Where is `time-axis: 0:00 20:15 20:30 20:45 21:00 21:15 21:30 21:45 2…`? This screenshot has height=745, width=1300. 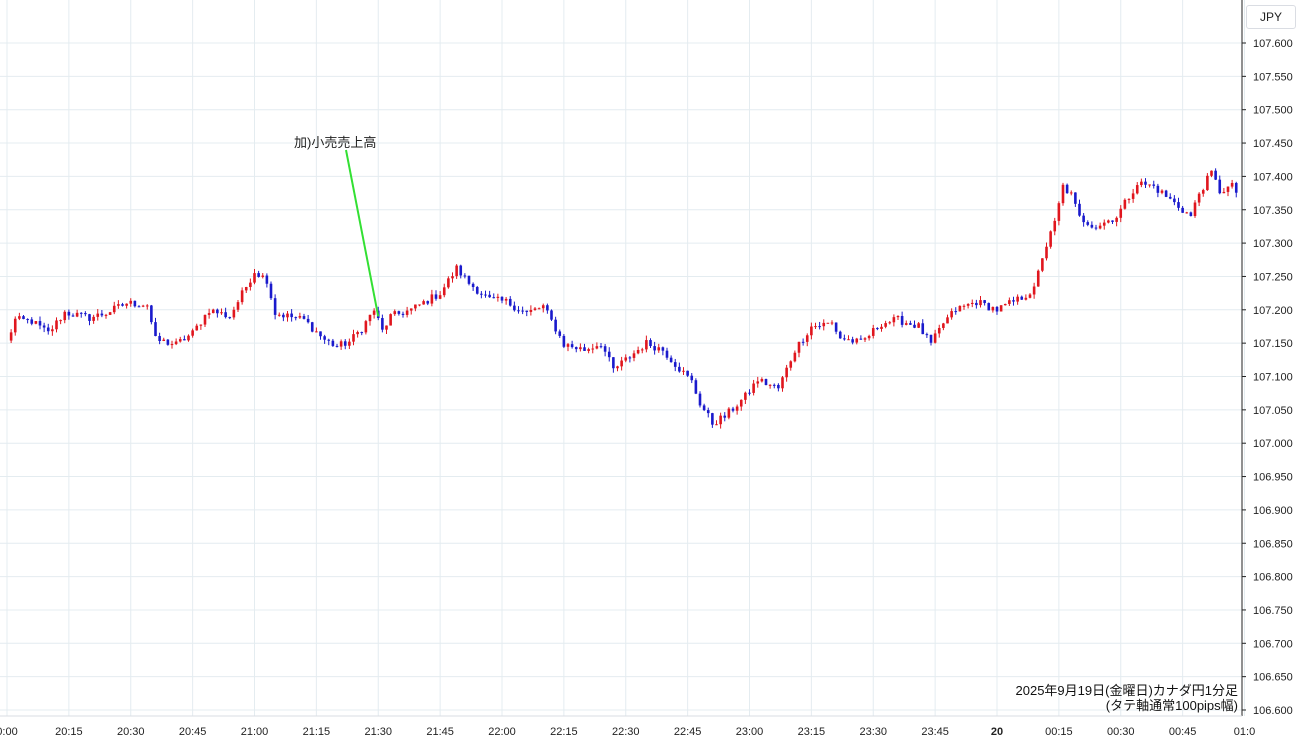 time-axis: 0:00 20:15 20:30 20:45 21:00 21:15 21:30 21:45 2… is located at coordinates (627, 732).